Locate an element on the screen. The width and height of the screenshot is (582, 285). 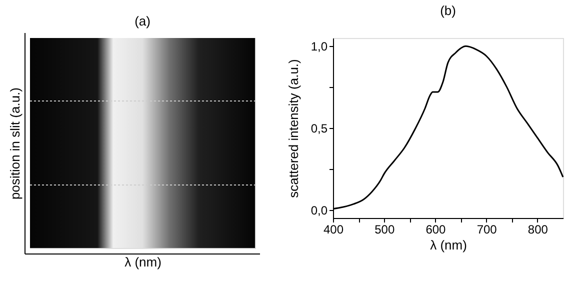
x-tick-label: 500 is located at coordinates (384, 229).